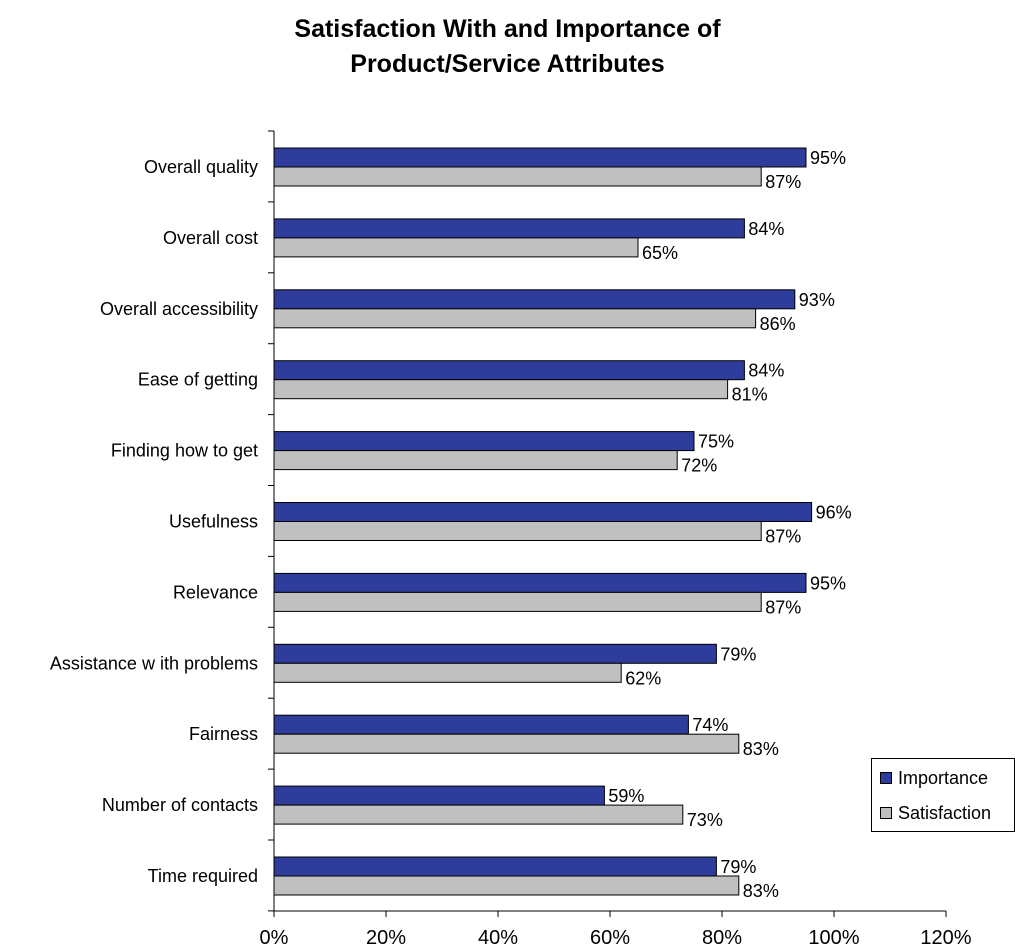 This screenshot has height=952, width=1015. I want to click on category-label: Assistance w ith problems, so click(154, 663).